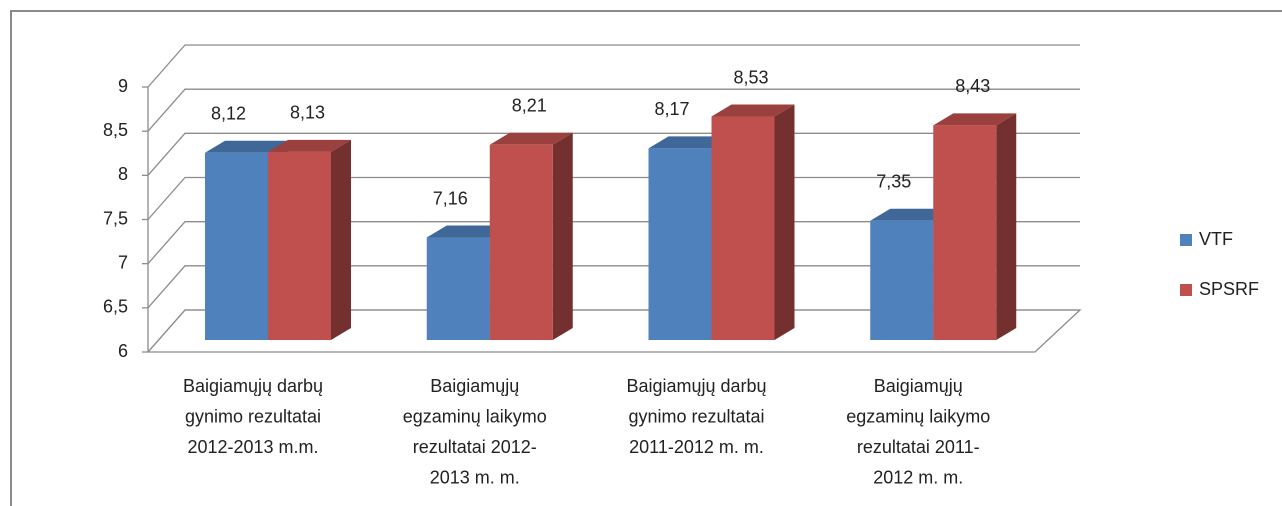 The image size is (1282, 506). I want to click on y-tick-label: 8,5, so click(115, 130).